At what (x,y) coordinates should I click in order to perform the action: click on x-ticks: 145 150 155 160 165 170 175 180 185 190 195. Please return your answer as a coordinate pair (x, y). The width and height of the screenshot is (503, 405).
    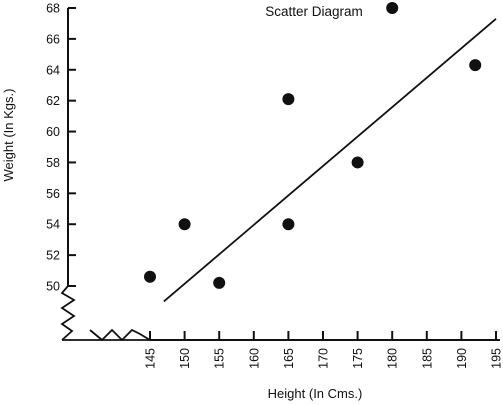
    Looking at the image, I should click on (323, 350).